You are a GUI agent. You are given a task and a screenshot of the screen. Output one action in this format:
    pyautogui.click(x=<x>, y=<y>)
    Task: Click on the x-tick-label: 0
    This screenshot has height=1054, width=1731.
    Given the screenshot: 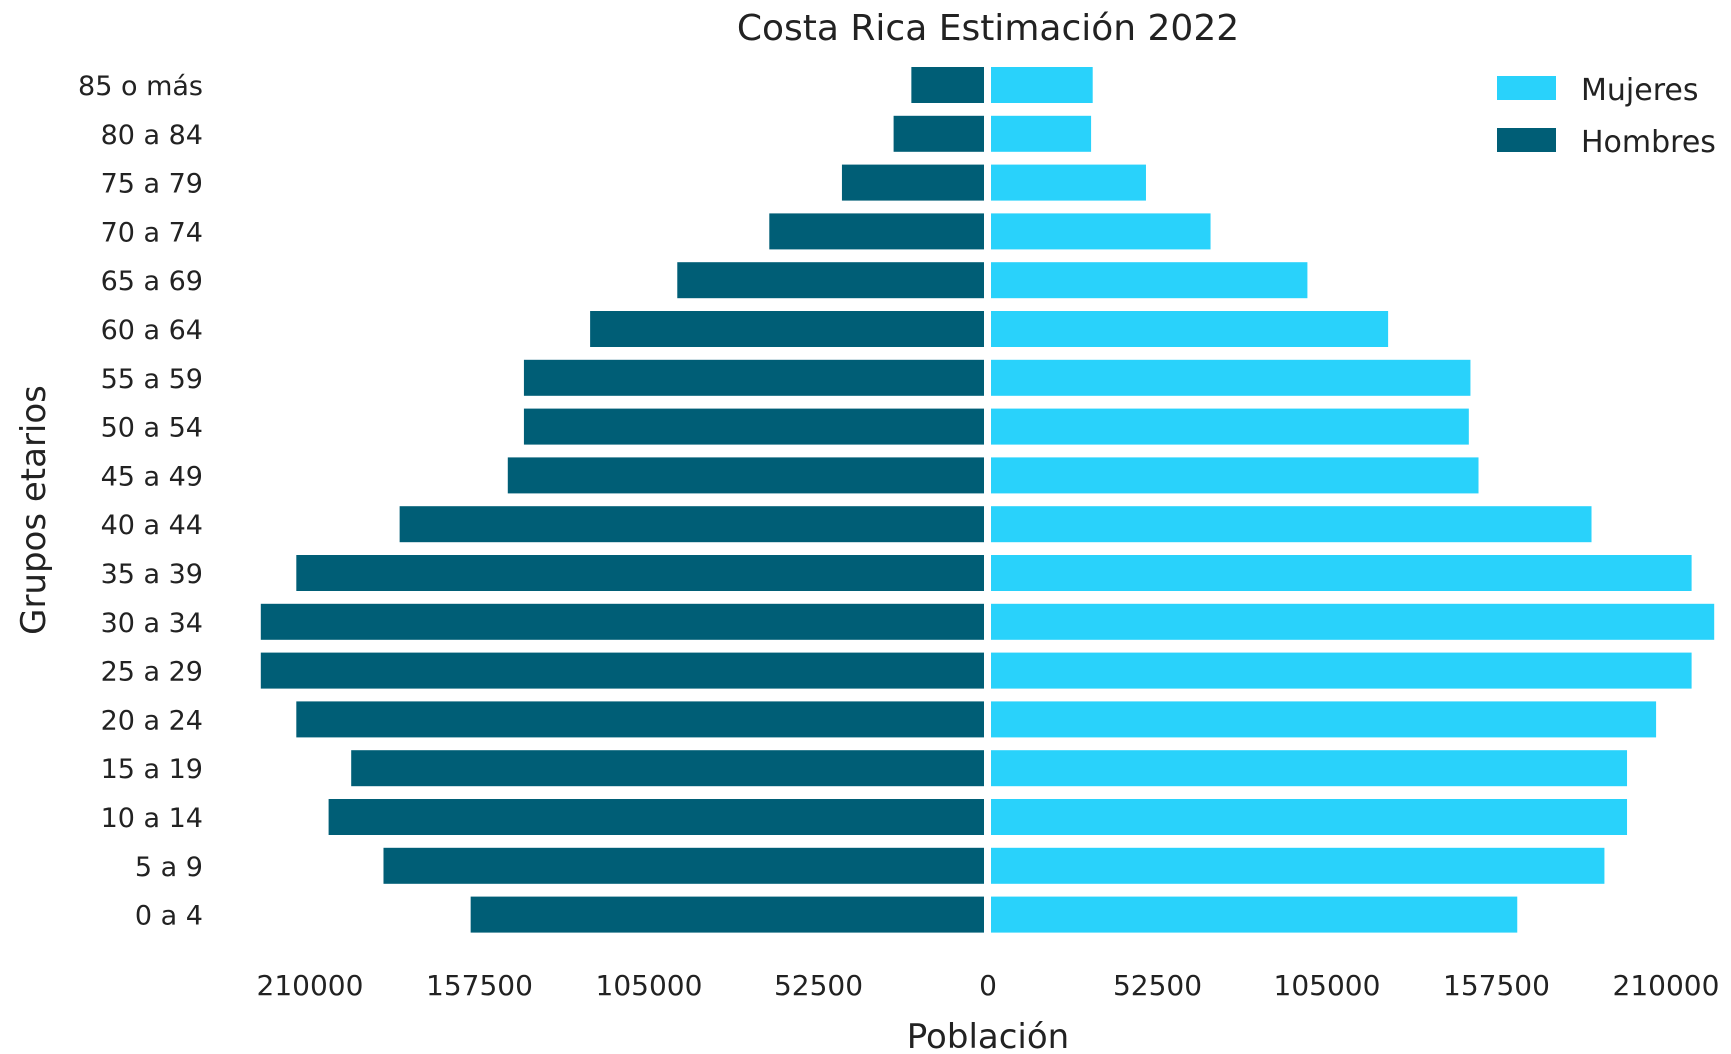 What is the action you would take?
    pyautogui.click(x=988, y=985)
    